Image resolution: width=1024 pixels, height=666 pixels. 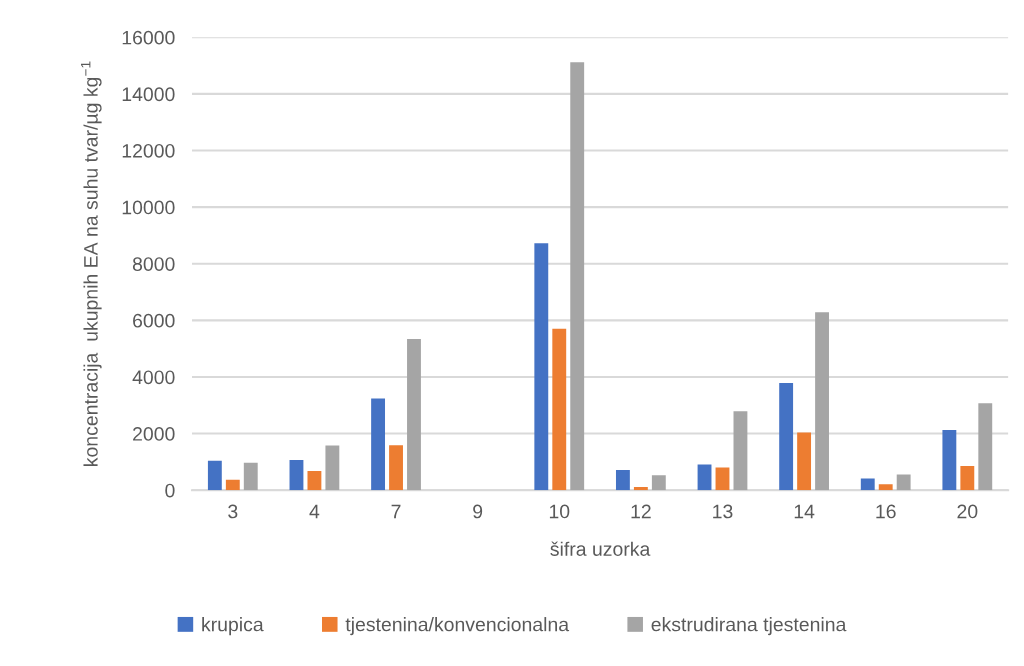 What do you see at coordinates (91, 263) in the screenshot?
I see `y-axis-title: koncentracija ukupnih EA na suhu tvar/µg kg$^{−1}$` at bounding box center [91, 263].